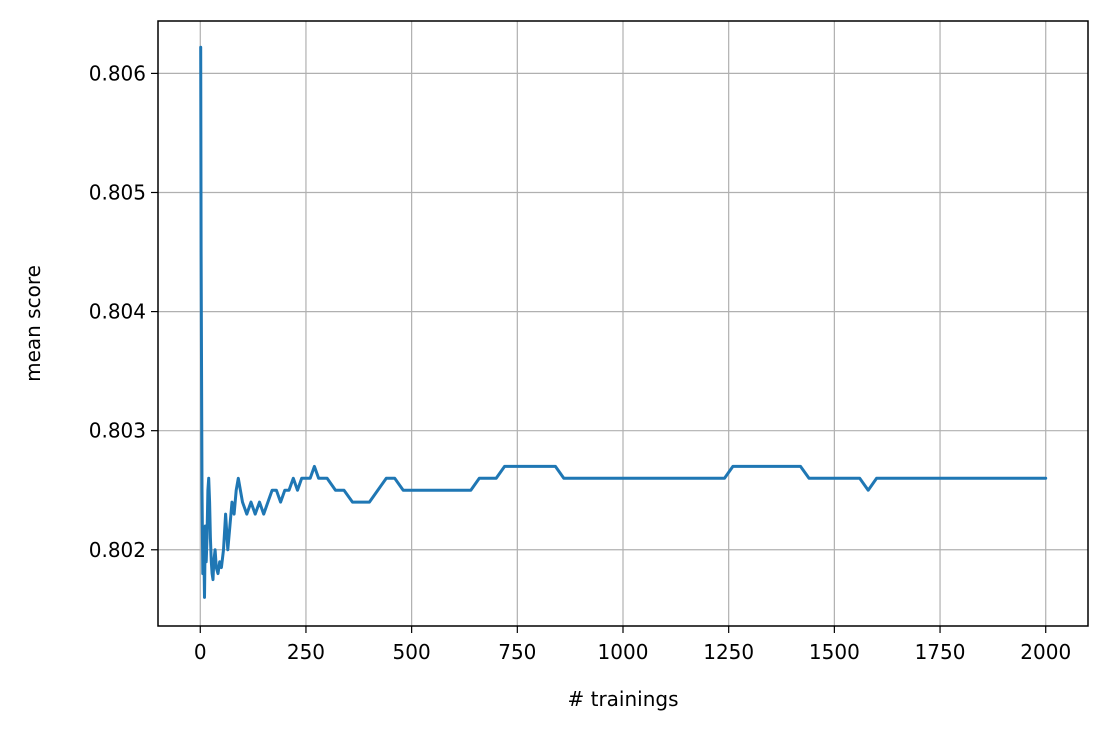 This screenshot has width=1111, height=734. I want to click on x-axis-label: # trainings, so click(622, 699).